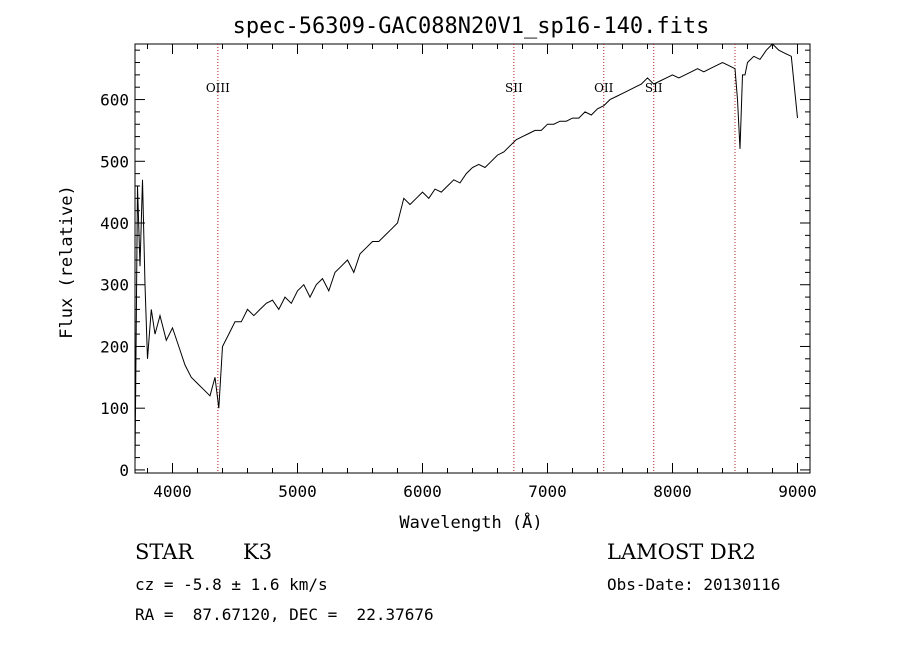  I want to click on object-subclass: K3, so click(258, 552).